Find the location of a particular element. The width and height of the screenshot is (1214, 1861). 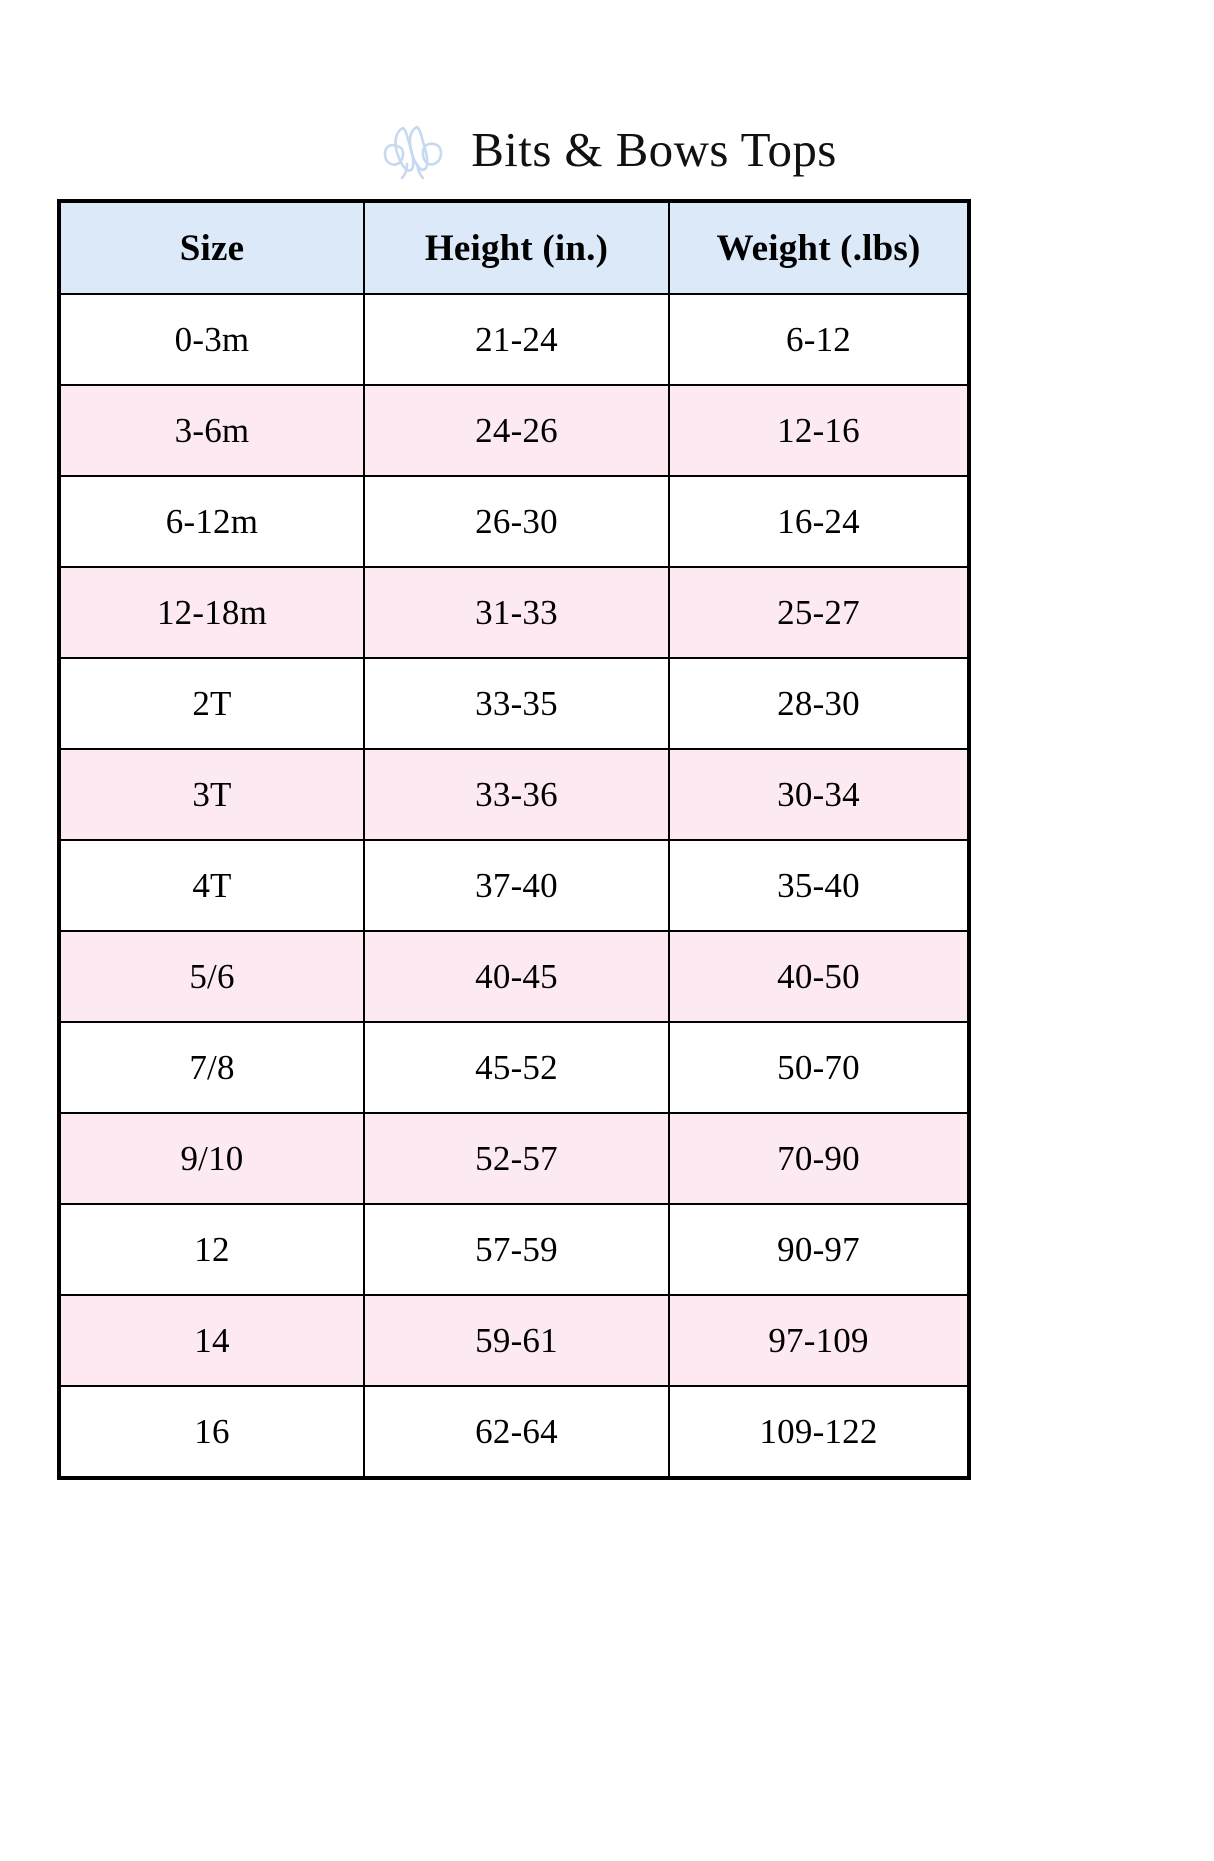

cell-size: 14 is located at coordinates (211, 1340).